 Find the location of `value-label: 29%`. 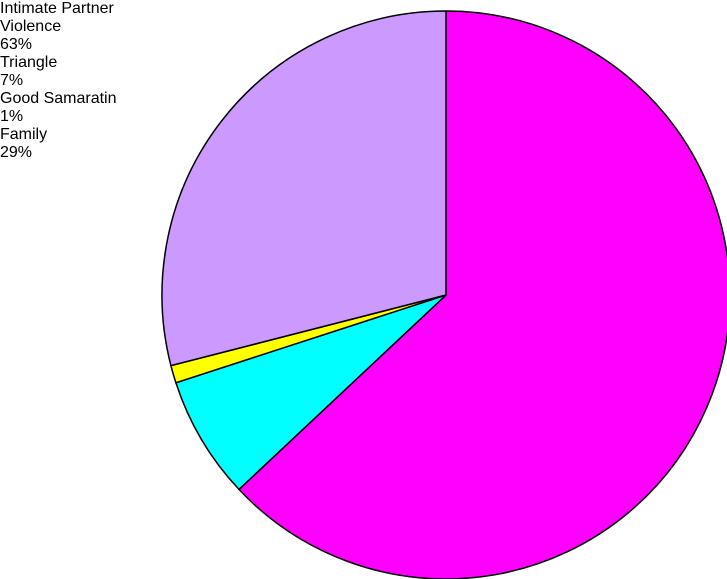

value-label: 29% is located at coordinates (16, 152).